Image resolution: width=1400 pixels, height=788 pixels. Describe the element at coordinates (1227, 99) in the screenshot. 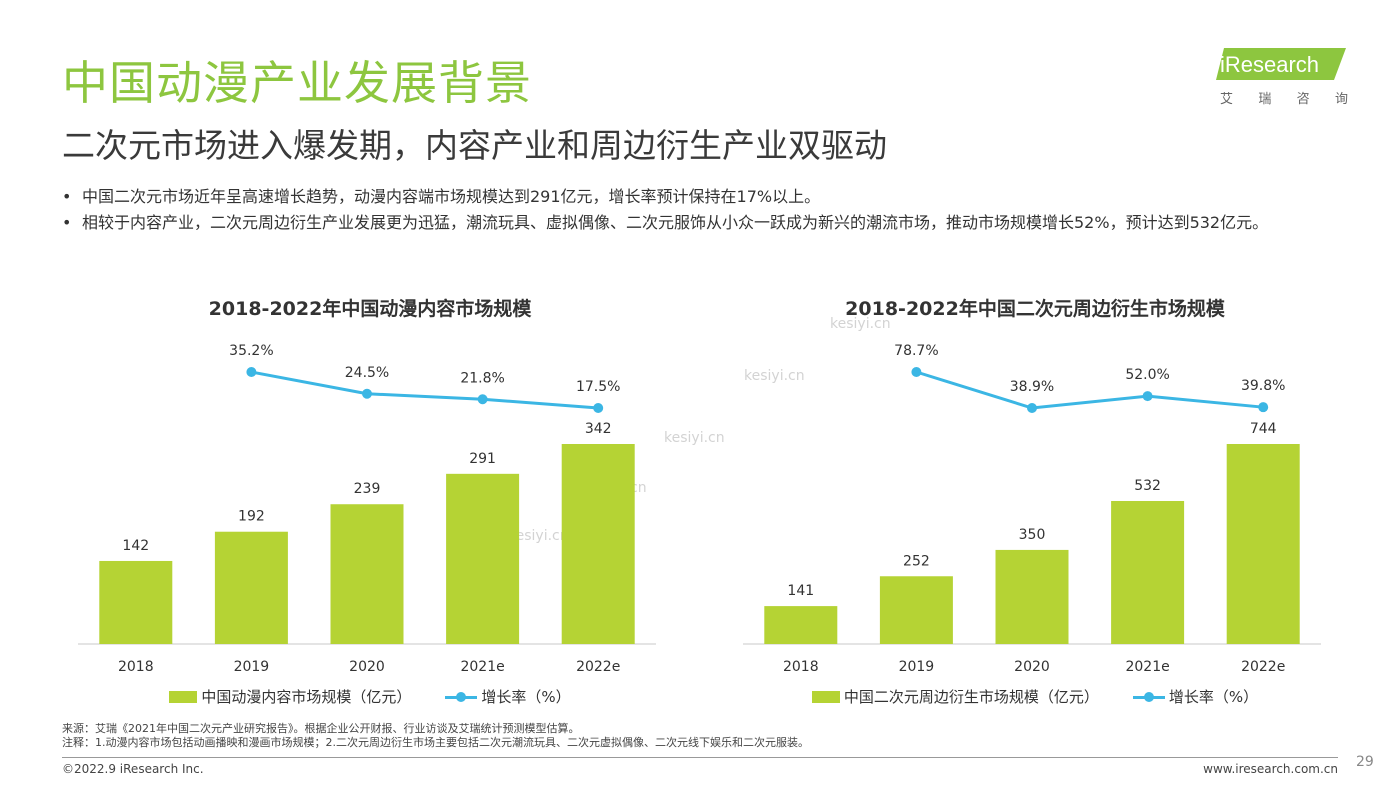

I see `logo-cn-char: 艾` at that location.